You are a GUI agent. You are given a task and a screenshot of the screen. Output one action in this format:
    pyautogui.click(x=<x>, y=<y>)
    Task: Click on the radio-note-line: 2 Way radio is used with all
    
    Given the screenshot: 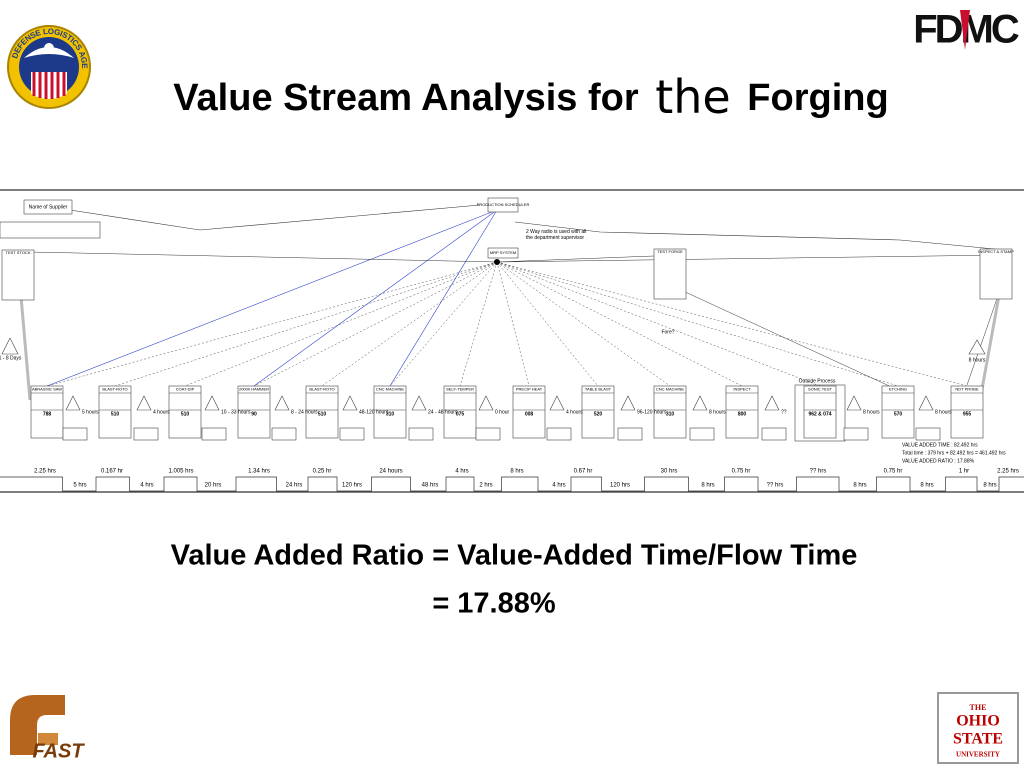 What is the action you would take?
    pyautogui.click(x=557, y=232)
    